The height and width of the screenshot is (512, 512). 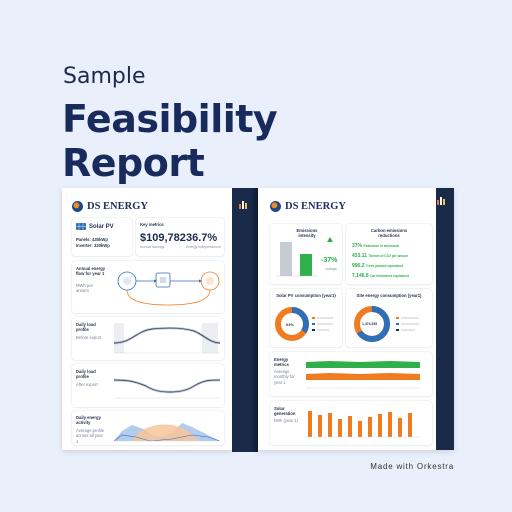 What do you see at coordinates (389, 295) in the screenshot?
I see `site-consumption-title: Site energy consumption (year1)` at bounding box center [389, 295].